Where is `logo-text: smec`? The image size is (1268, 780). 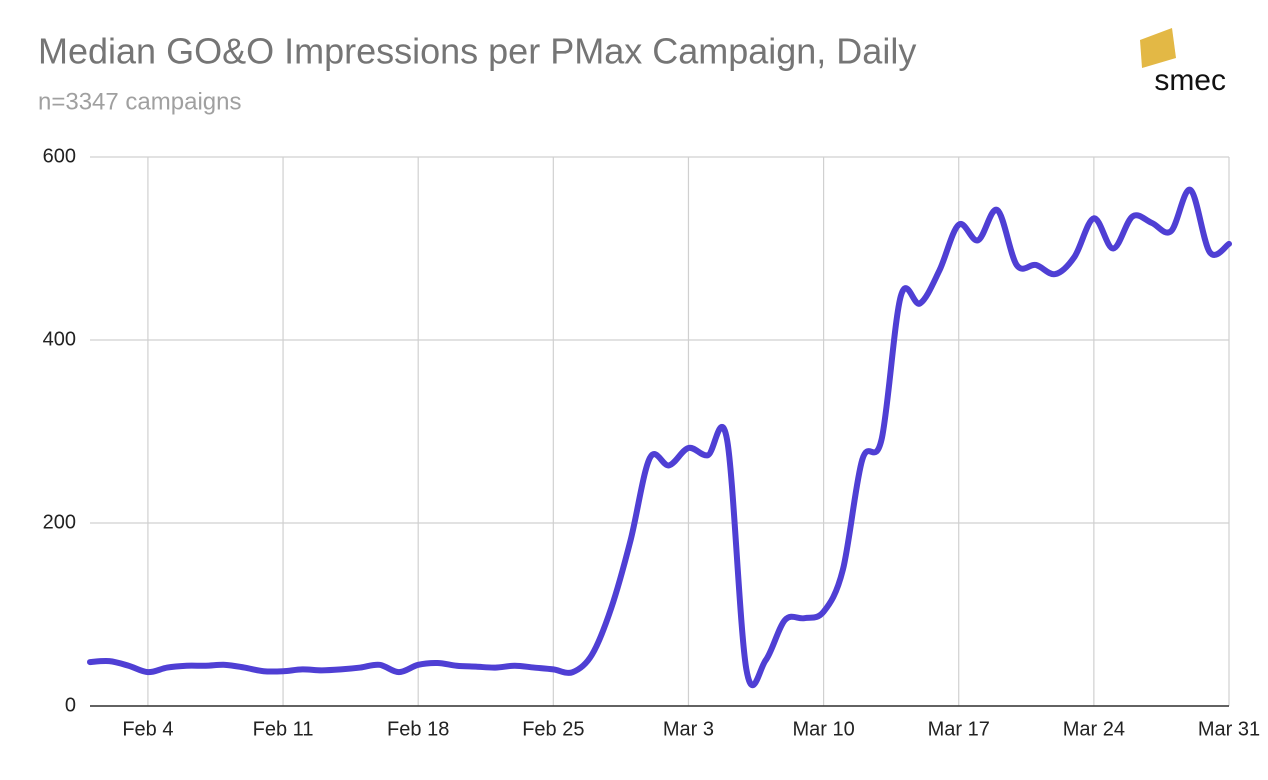 logo-text: smec is located at coordinates (1190, 80).